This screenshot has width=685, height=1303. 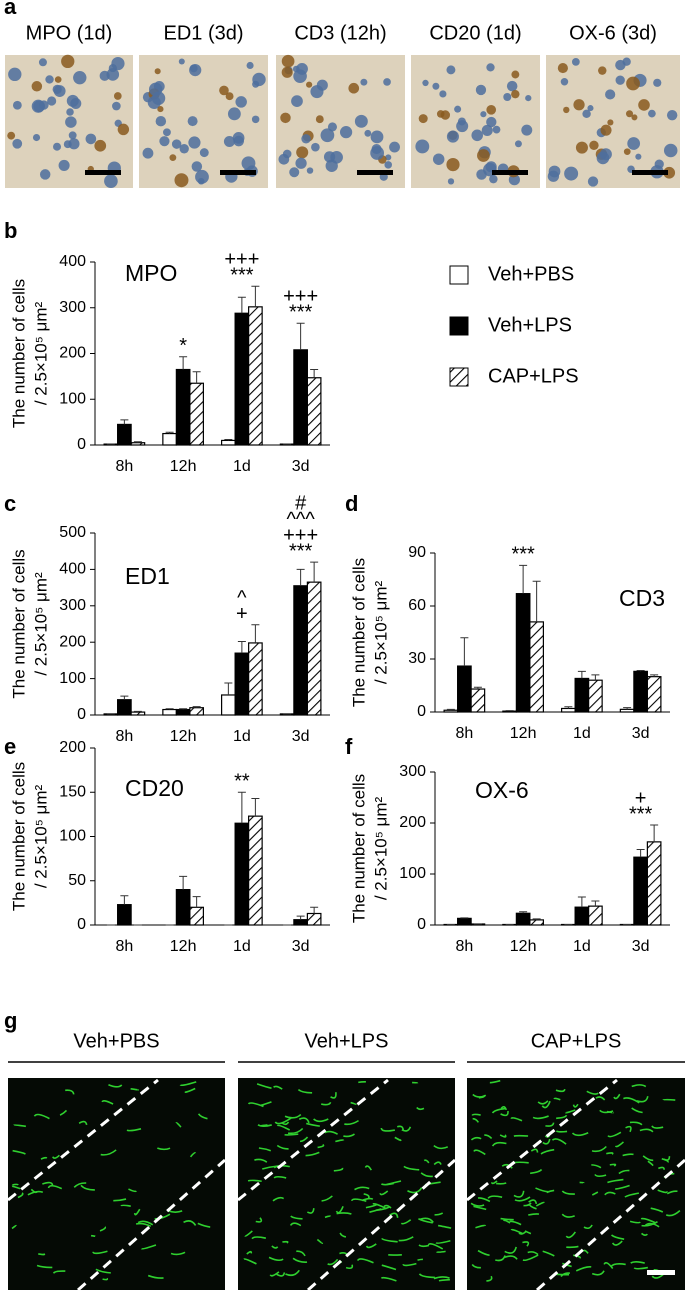 I want to click on x-tick-label: 8h, so click(x=124, y=466).